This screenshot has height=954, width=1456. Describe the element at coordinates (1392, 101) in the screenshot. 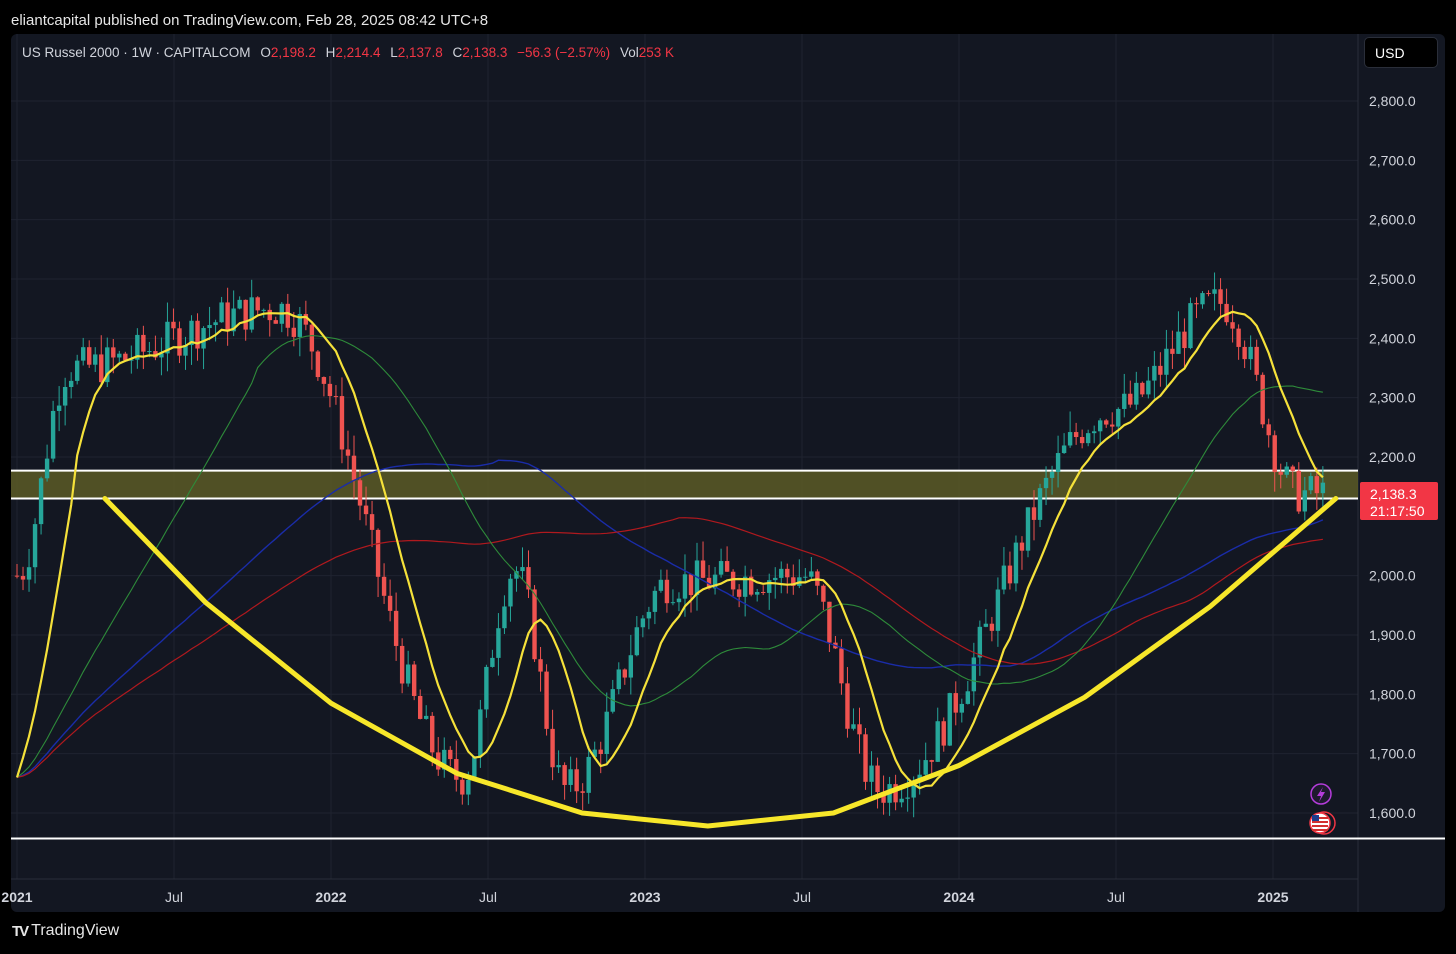

I see `price-tick-label: 2,800.0` at that location.